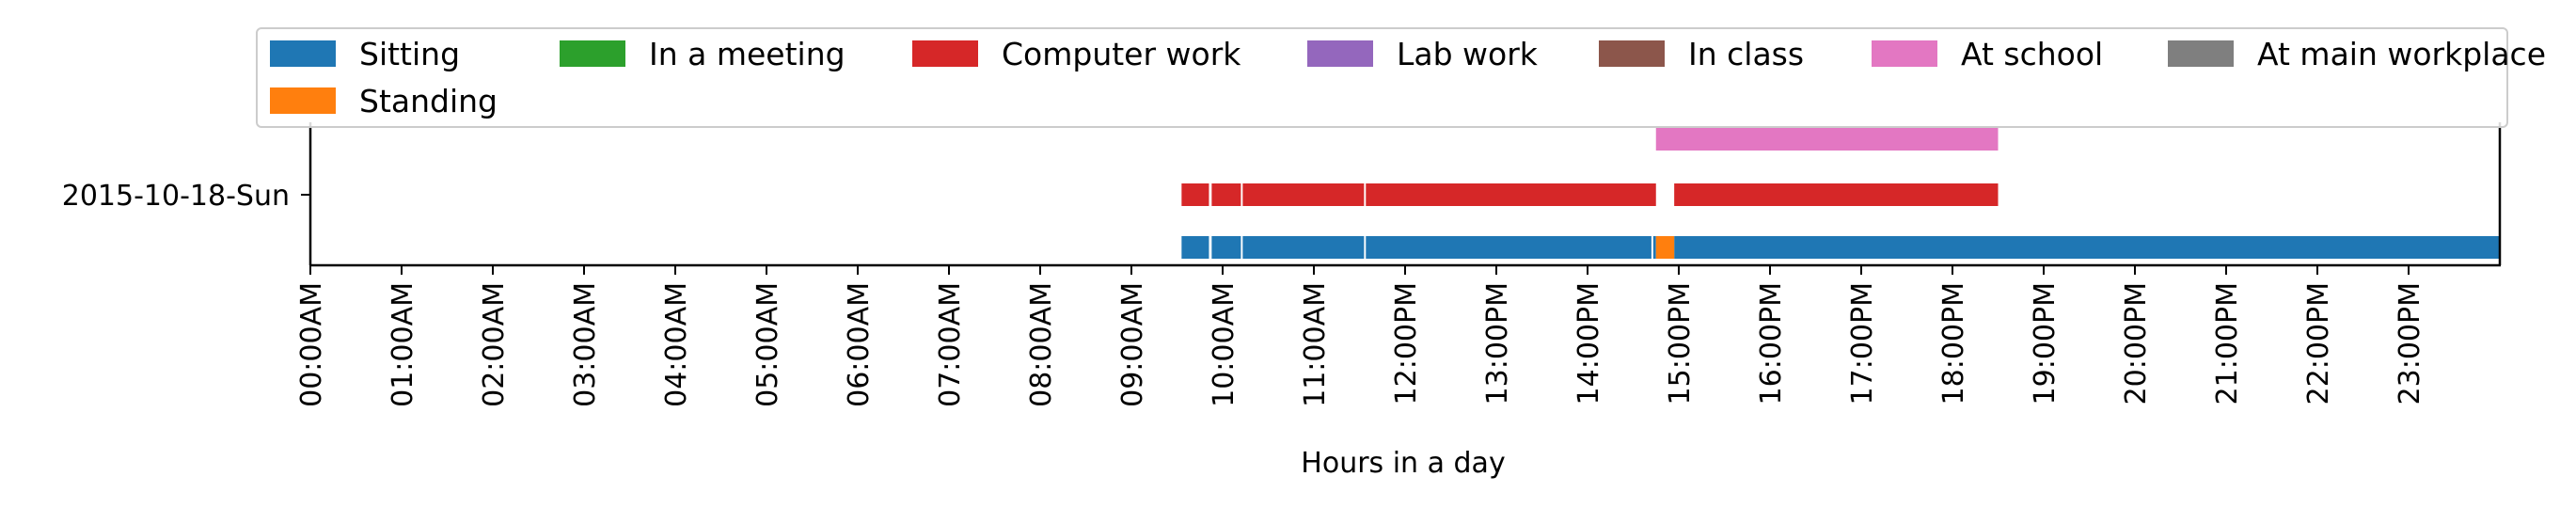 This screenshot has height=508, width=2576. Describe the element at coordinates (945, 54) in the screenshot. I see `legend-swatch-computer-work` at that location.